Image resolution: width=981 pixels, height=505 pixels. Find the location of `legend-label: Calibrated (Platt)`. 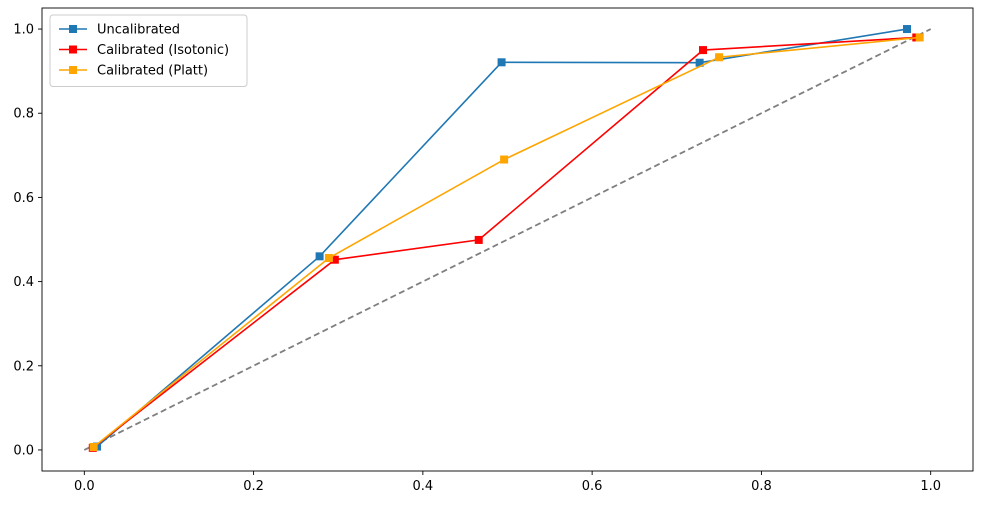

legend-label: Calibrated (Platt) is located at coordinates (152, 71).